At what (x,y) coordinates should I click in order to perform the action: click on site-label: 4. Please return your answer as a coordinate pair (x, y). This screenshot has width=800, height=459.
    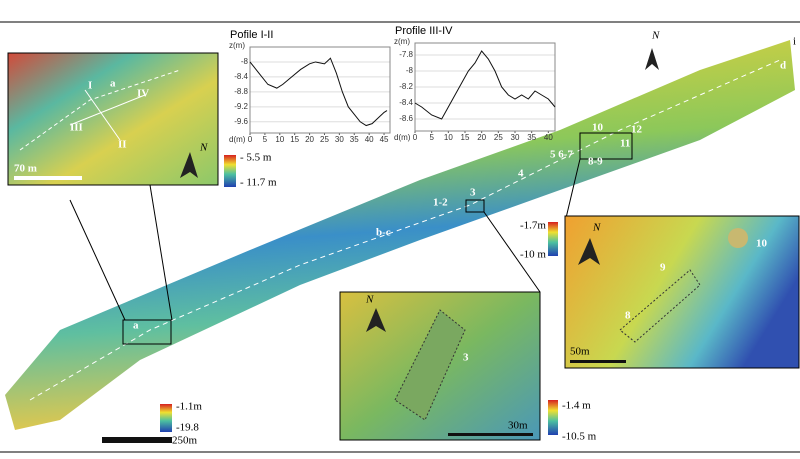
    Looking at the image, I should click on (521, 174).